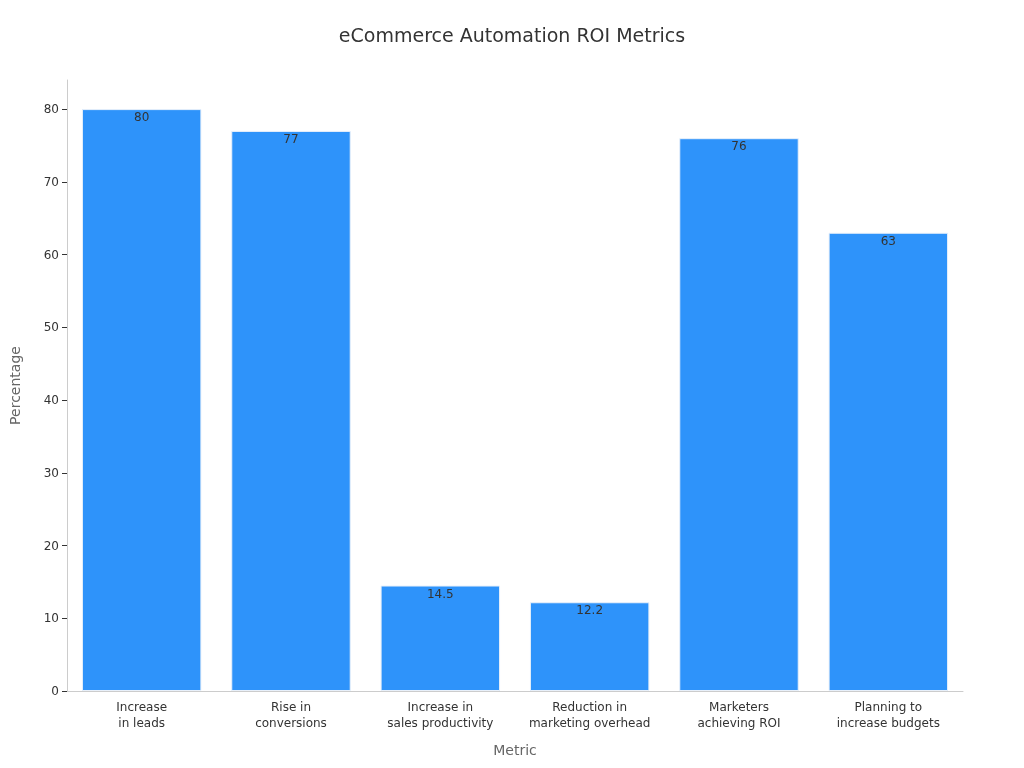 This screenshot has width=1024, height=768. Describe the element at coordinates (739, 146) in the screenshot. I see `data-label: 76` at that location.